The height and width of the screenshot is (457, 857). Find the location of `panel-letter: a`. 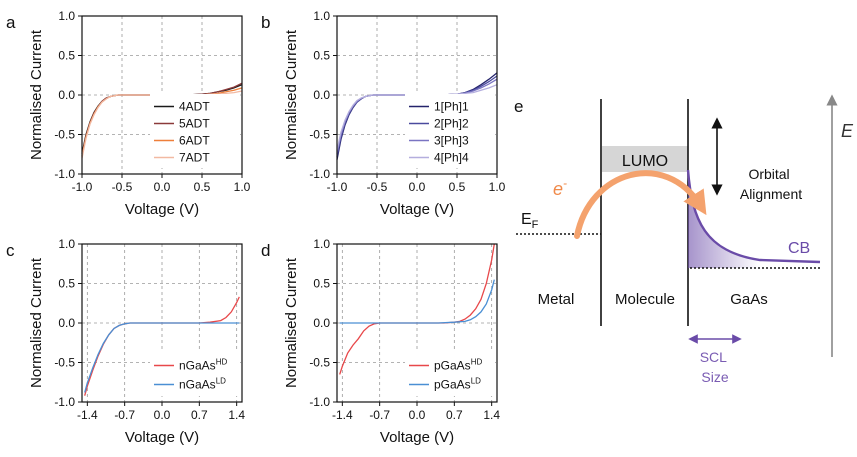

panel-letter: a is located at coordinates (11, 22).